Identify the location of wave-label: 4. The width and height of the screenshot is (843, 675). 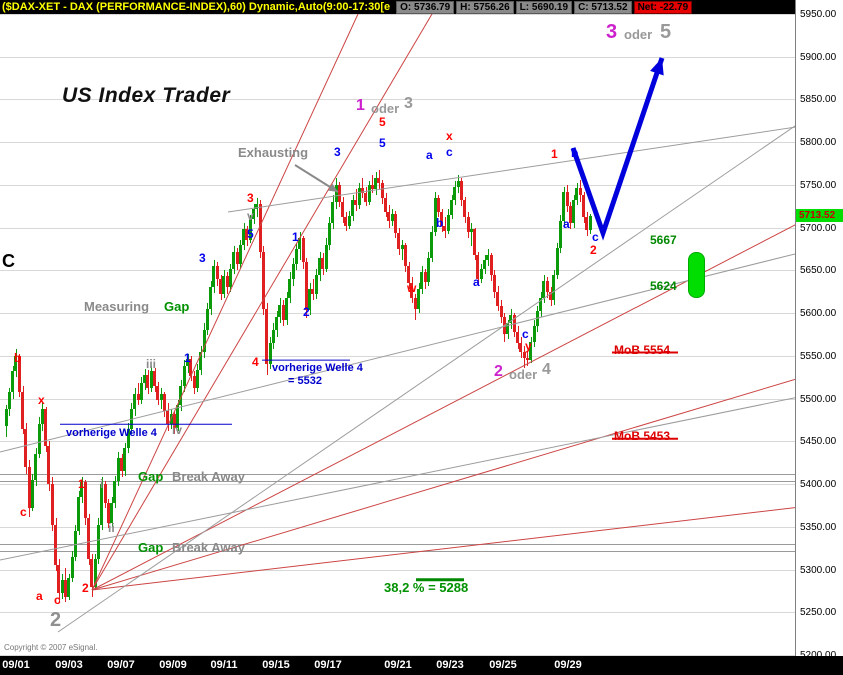
(255, 362).